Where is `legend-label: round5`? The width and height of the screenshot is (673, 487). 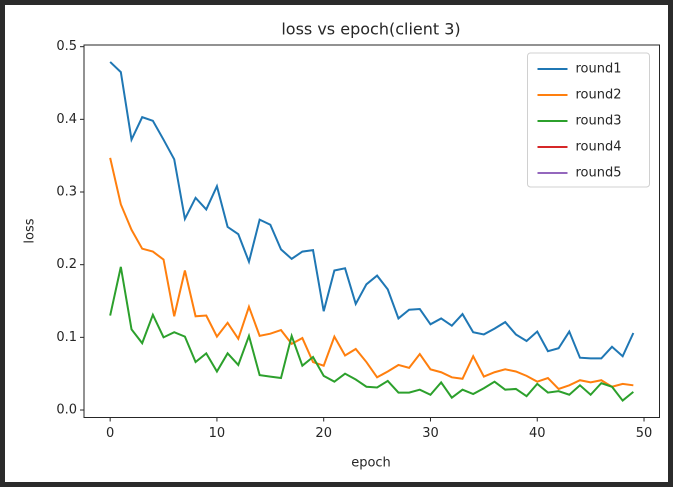 legend-label: round5 is located at coordinates (599, 173).